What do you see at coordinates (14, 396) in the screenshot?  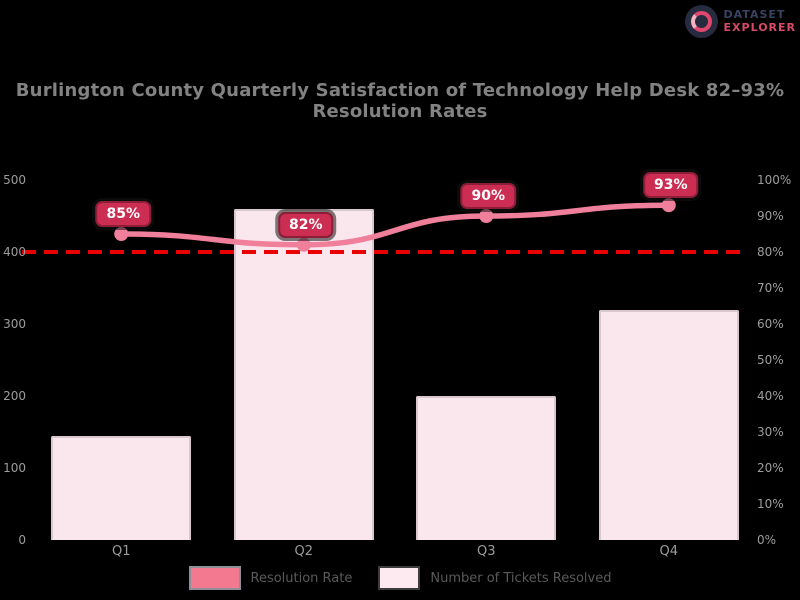 I see `left-axis-tick: 200` at bounding box center [14, 396].